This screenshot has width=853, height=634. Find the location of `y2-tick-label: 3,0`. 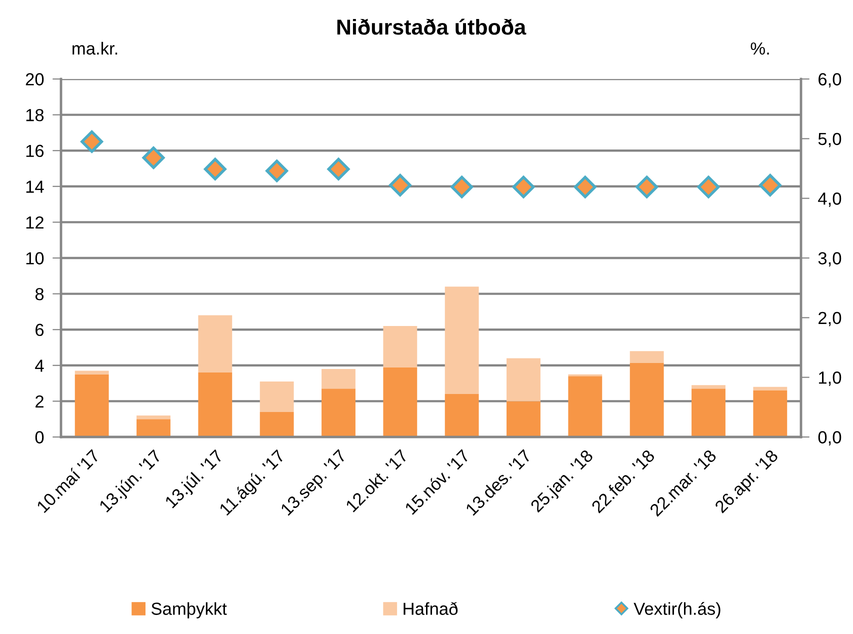

y2-tick-label: 3,0 is located at coordinates (830, 259).